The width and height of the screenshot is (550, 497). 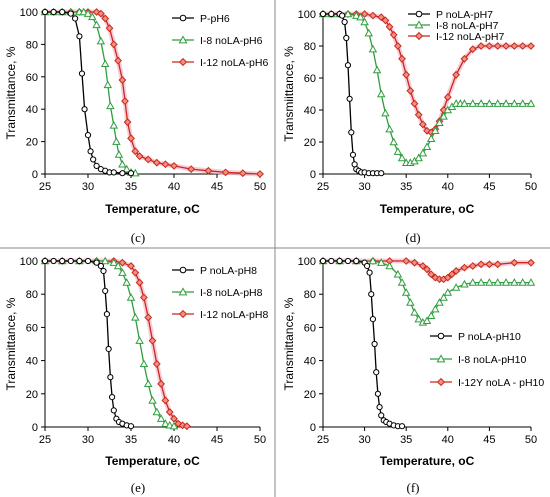 What do you see at coordinates (289, 343) in the screenshot?
I see `y-axis-label: Transmittance, %` at bounding box center [289, 343].